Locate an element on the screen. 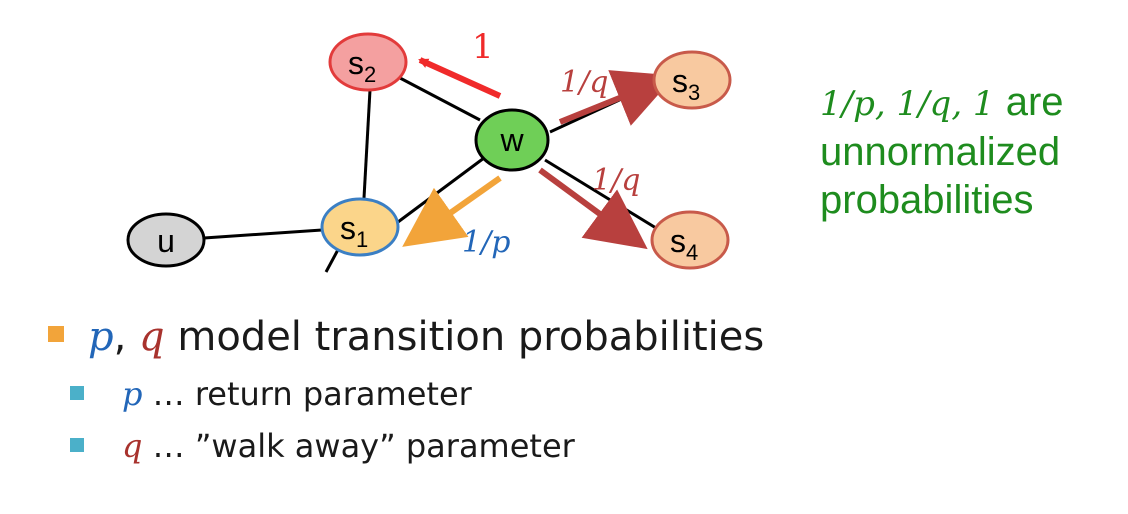  symbol-q: q is located at coordinates (152, 337).